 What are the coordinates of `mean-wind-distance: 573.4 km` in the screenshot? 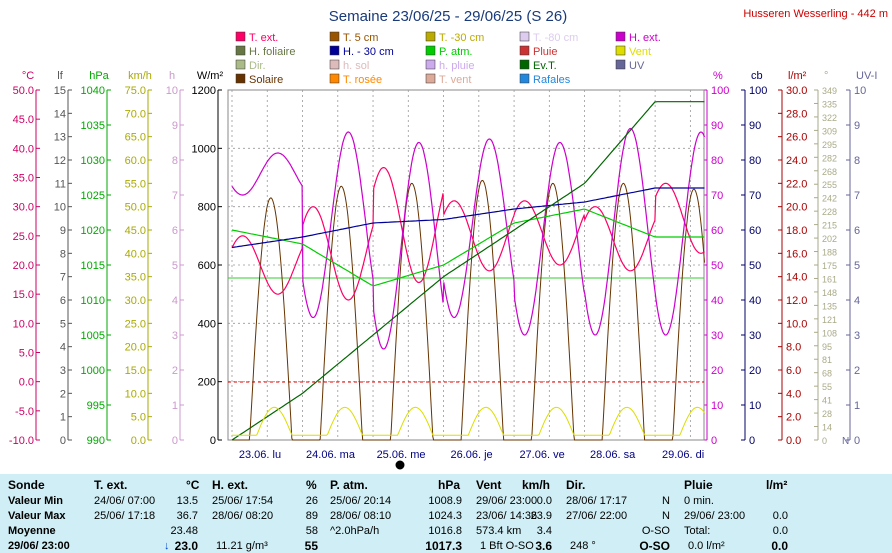 It's located at (499, 531).